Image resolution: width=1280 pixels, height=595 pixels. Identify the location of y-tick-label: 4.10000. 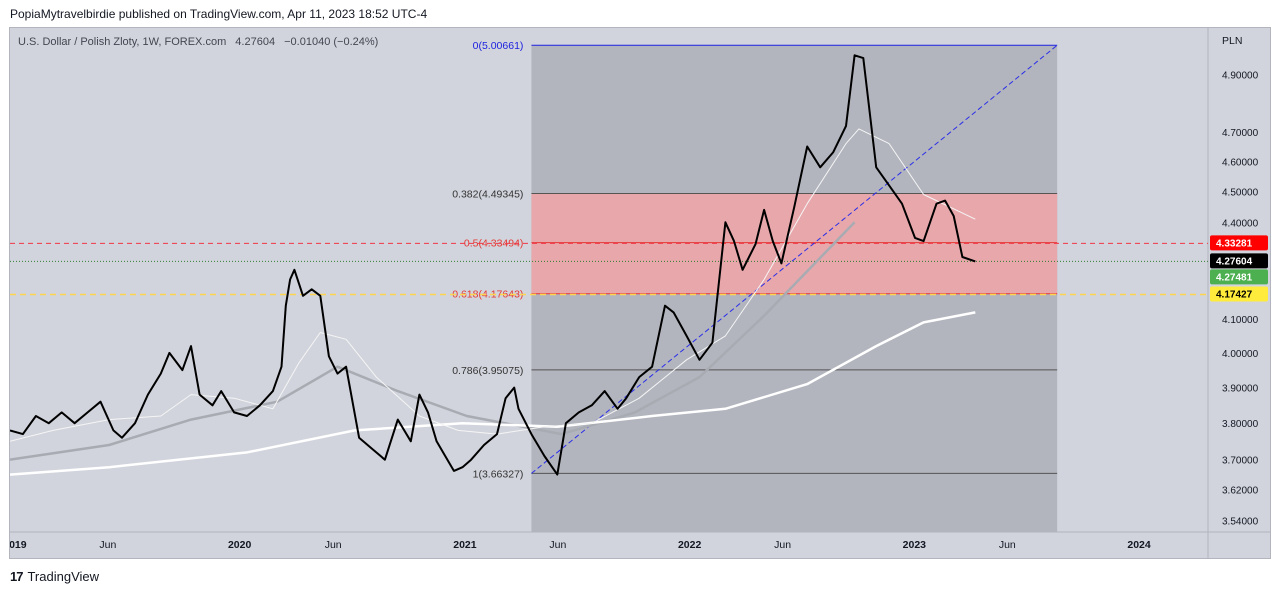
(1240, 320).